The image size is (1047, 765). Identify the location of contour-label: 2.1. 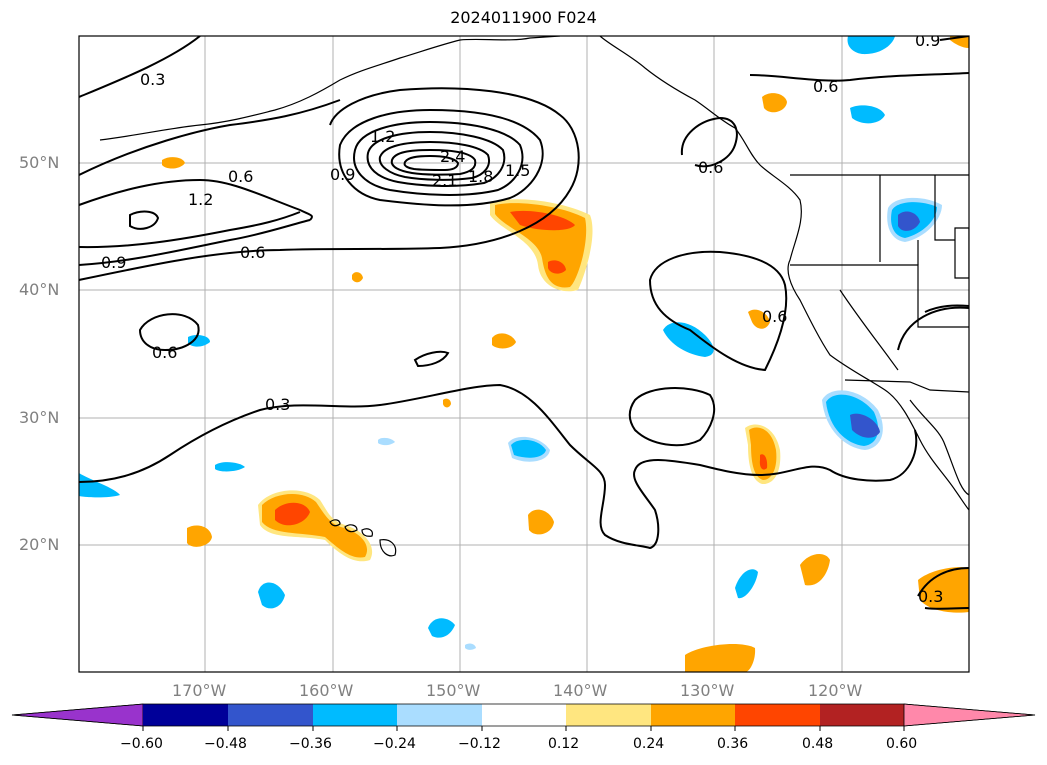
(444, 180).